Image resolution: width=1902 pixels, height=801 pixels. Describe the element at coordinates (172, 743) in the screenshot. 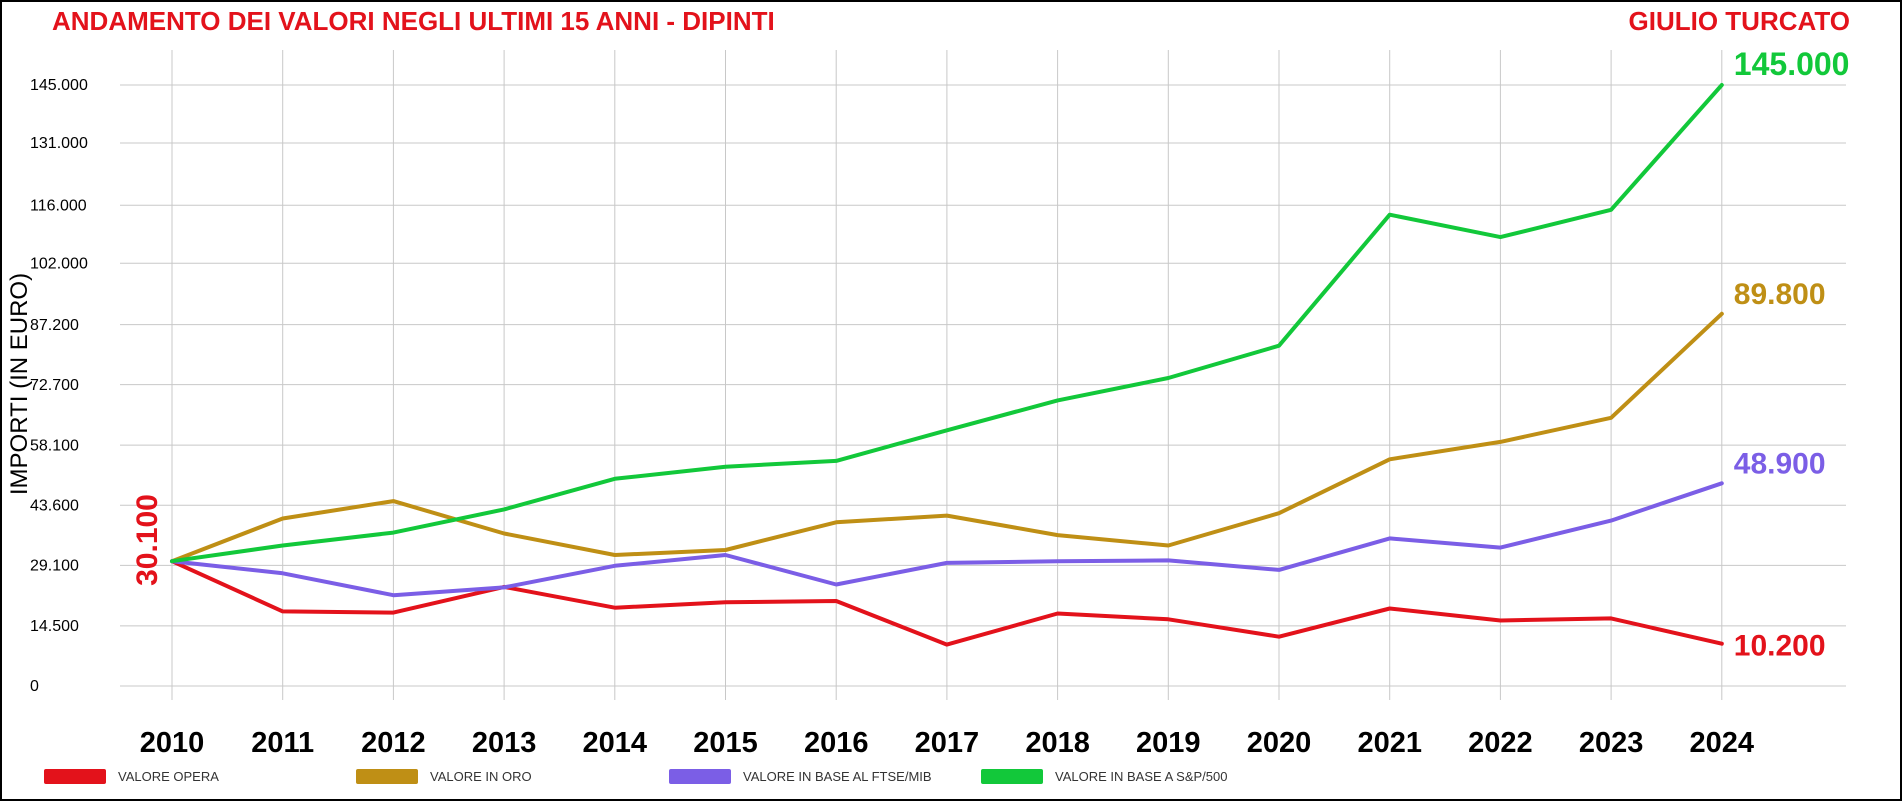

I see `x-tick-label: 2010` at that location.